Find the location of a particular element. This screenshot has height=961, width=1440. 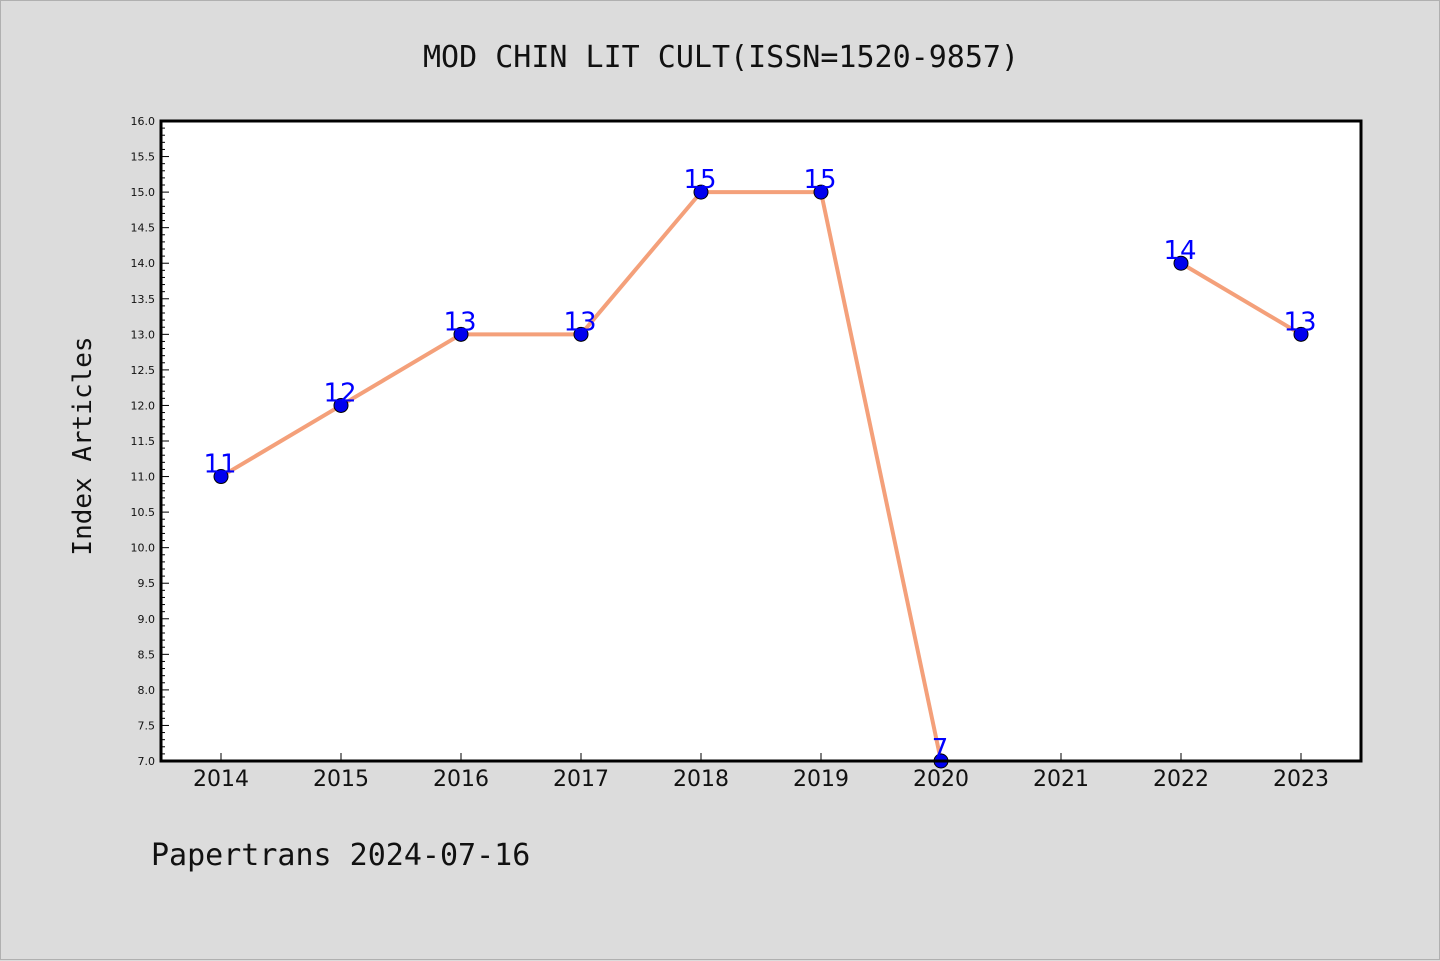

x-tick-label: 2021 is located at coordinates (1061, 779).